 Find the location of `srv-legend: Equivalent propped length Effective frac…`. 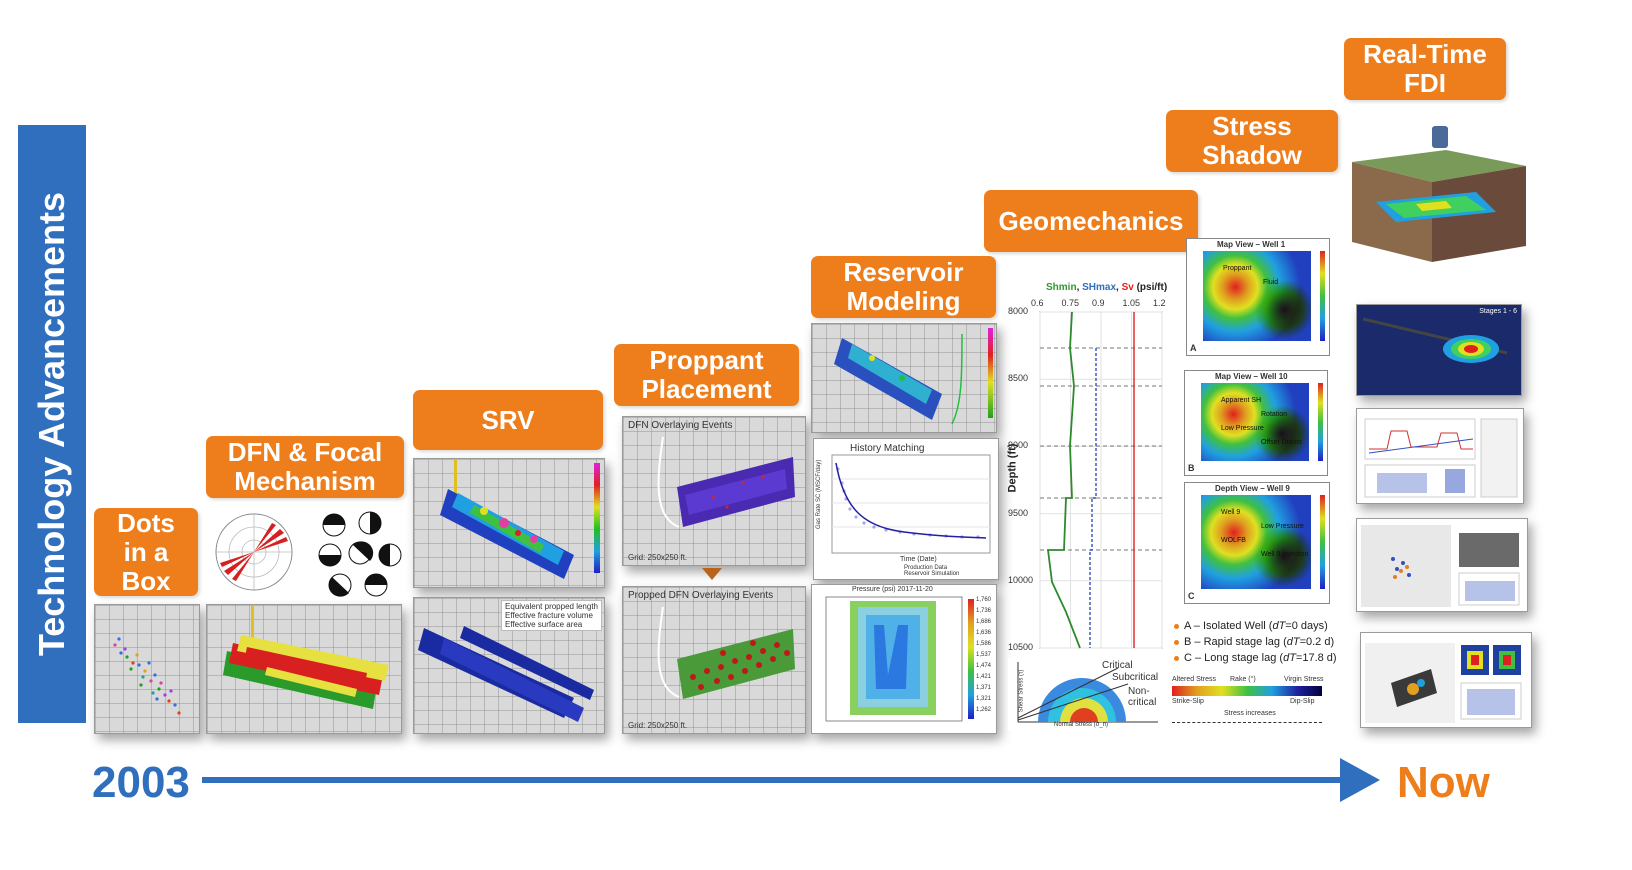

srv-legend: Equivalent propped length Effective frac… is located at coordinates (551, 615).